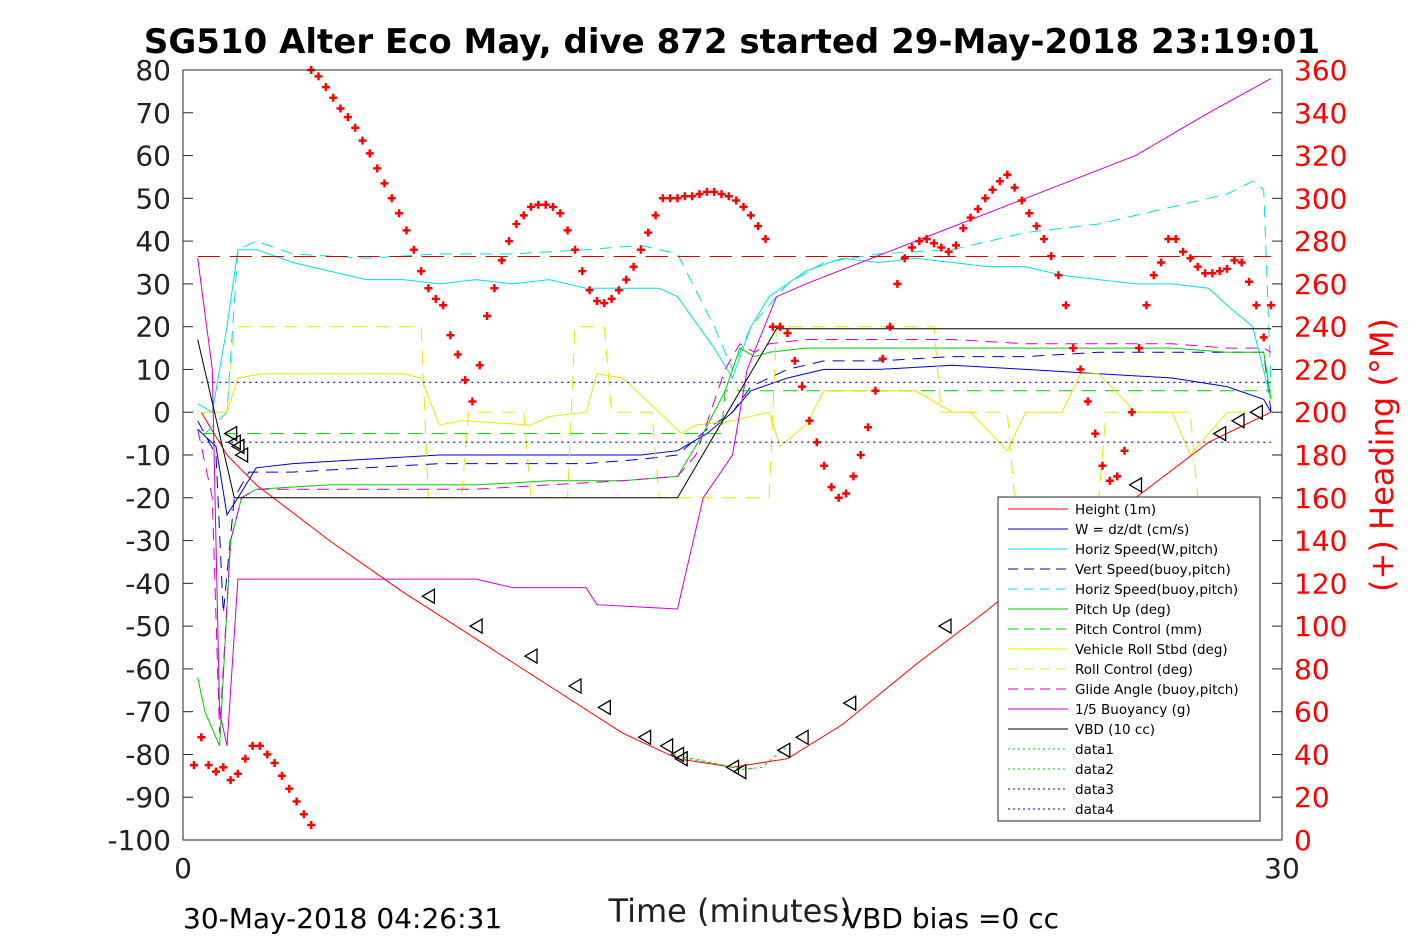 Image resolution: width=1417 pixels, height=945 pixels. Describe the element at coordinates (1138, 630) in the screenshot. I see `legend-label: Pitch Control (mm)` at that location.